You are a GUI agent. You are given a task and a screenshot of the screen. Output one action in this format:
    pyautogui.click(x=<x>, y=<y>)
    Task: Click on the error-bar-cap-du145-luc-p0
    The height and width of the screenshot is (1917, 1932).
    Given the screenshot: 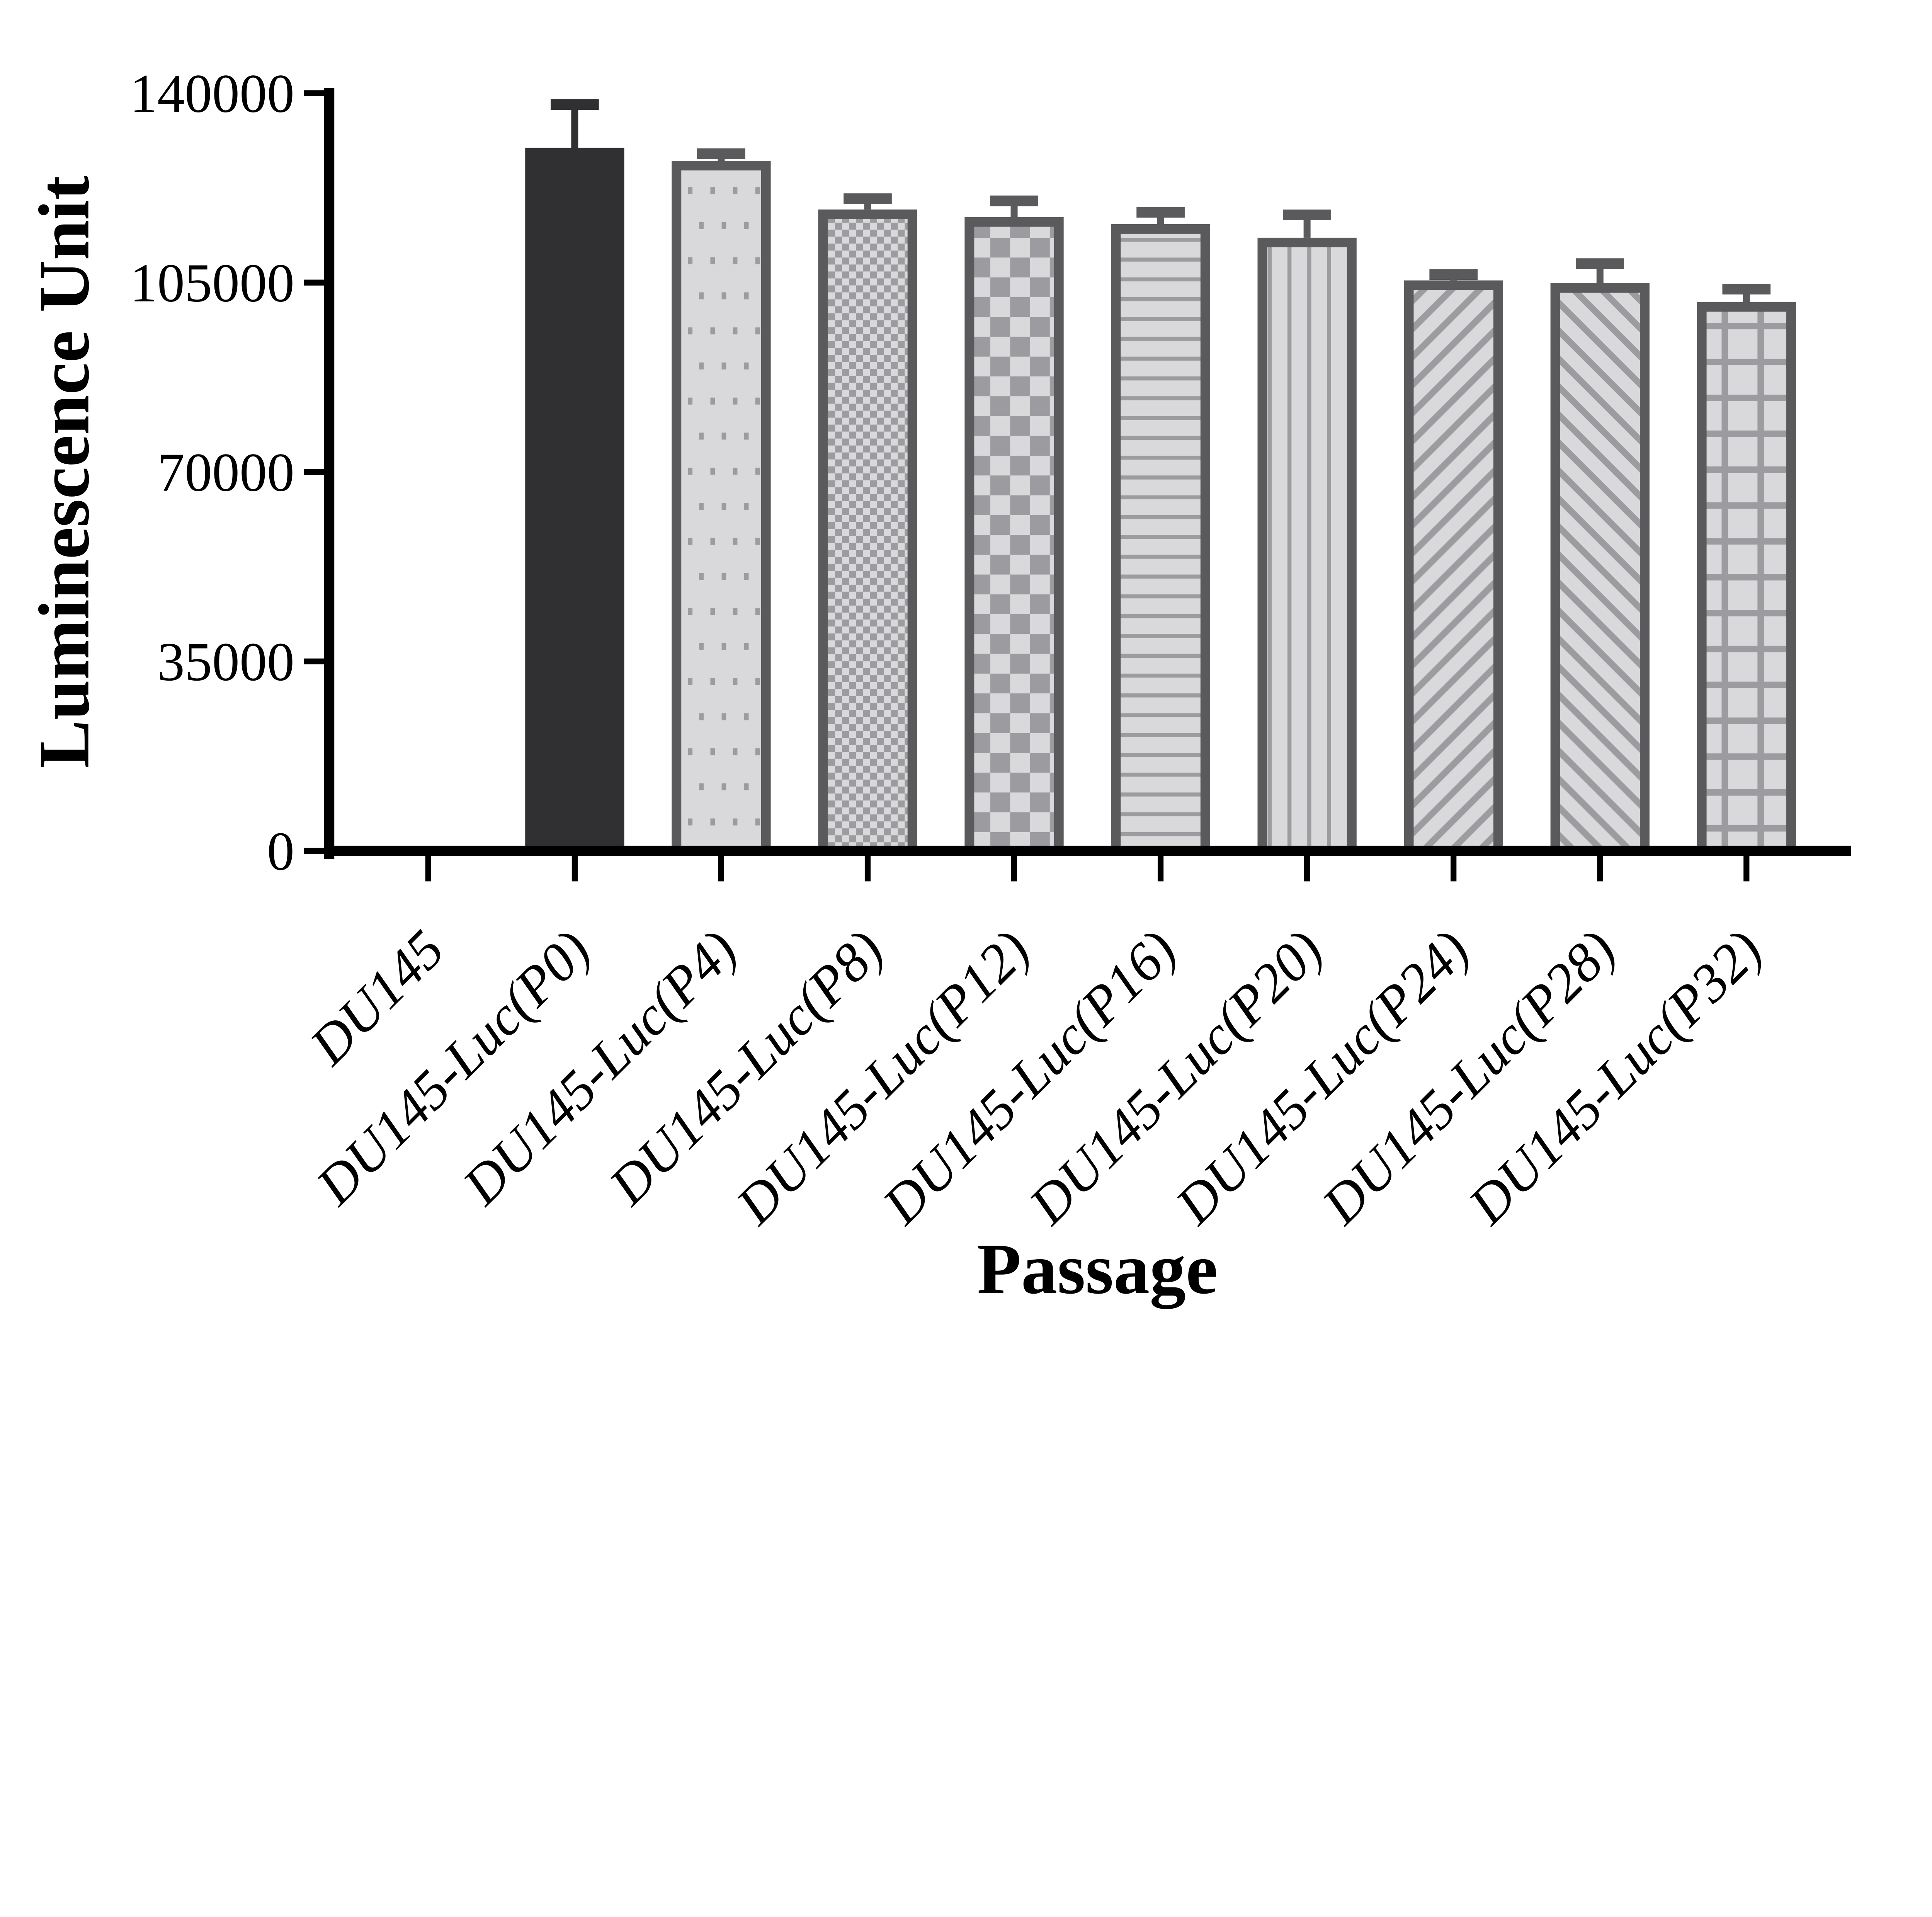 What is the action you would take?
    pyautogui.click(x=575, y=104)
    